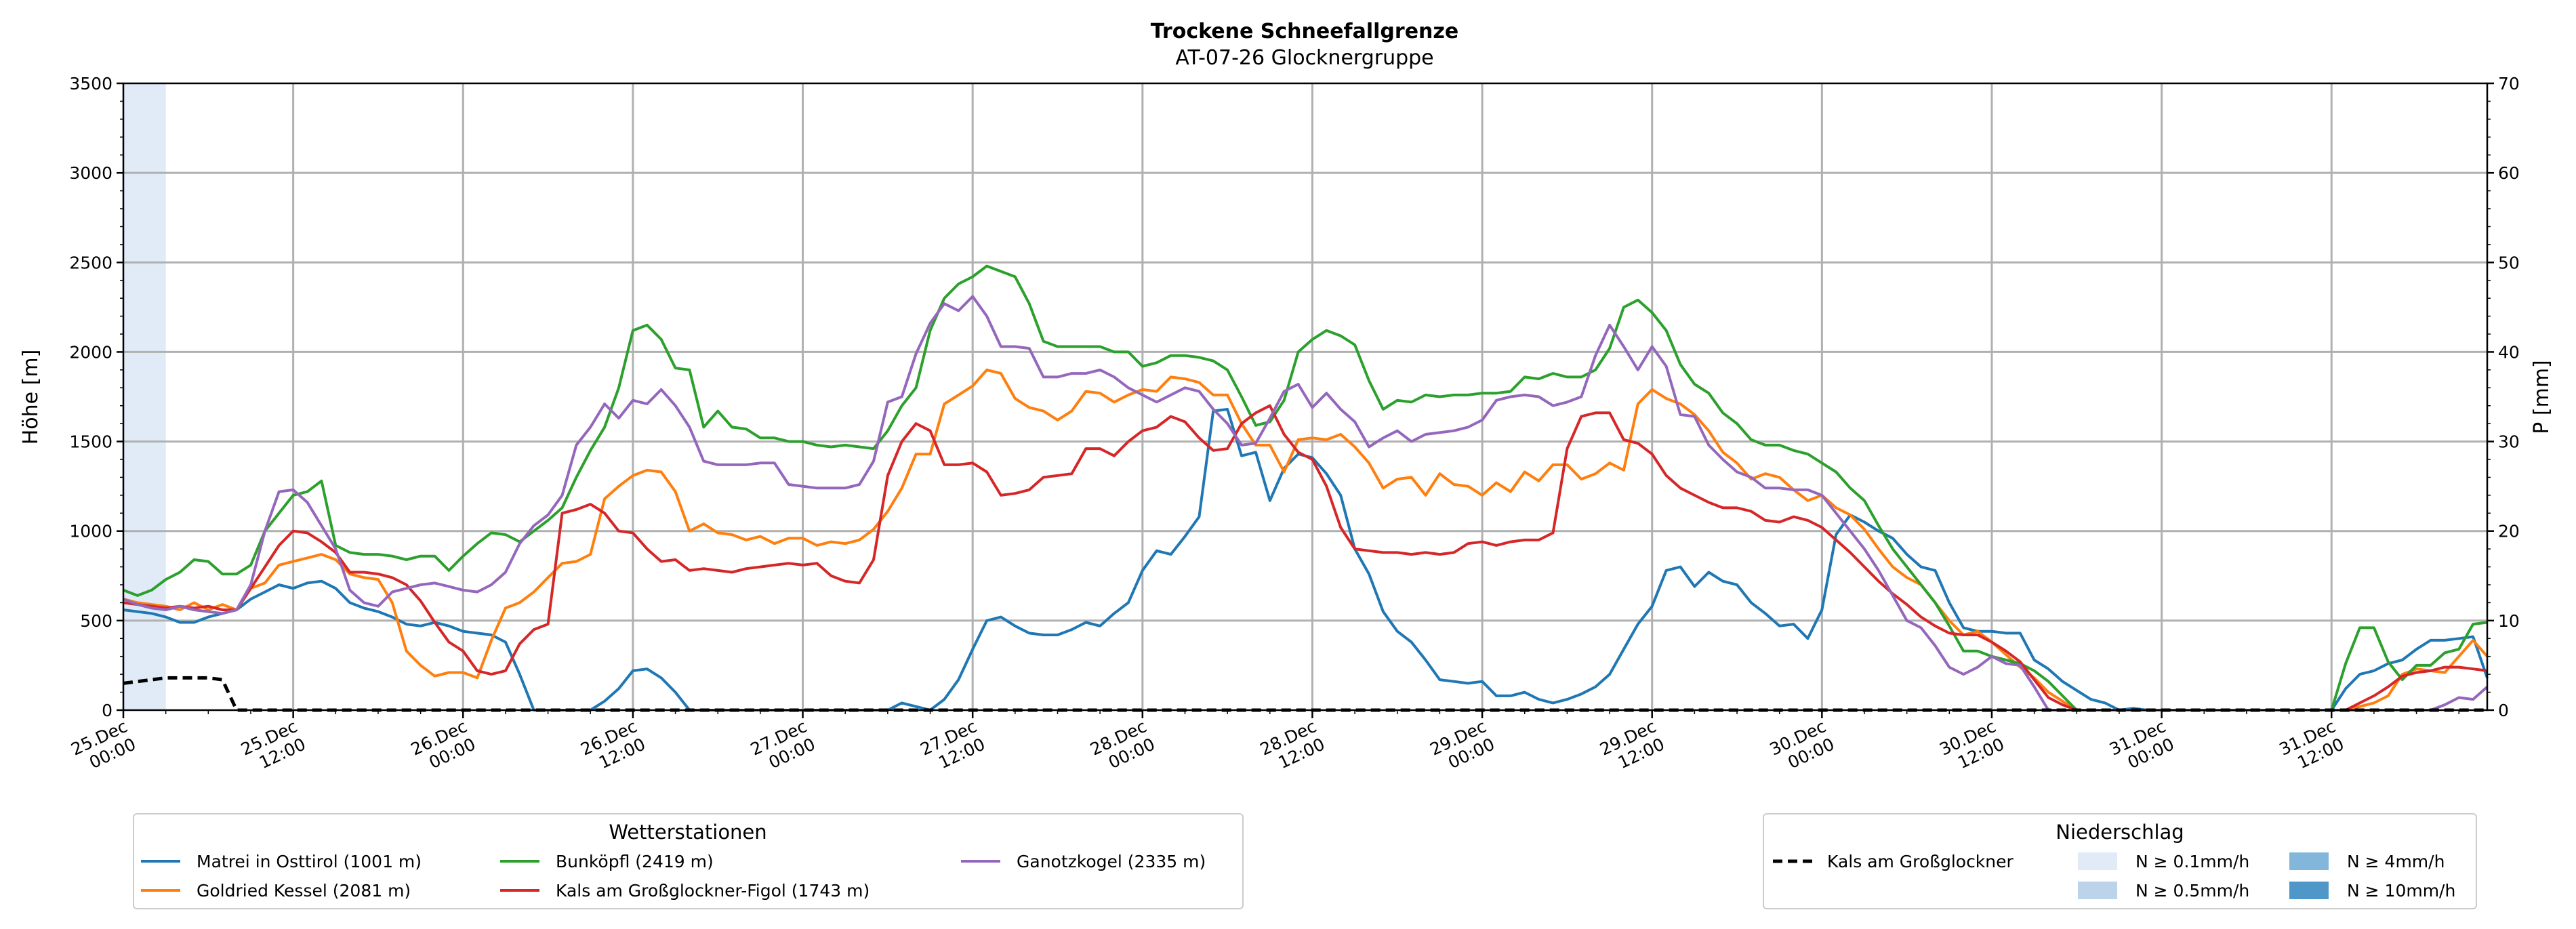  Describe the element at coordinates (2509, 84) in the screenshot. I see `y2-tick-label-7: 70` at that location.